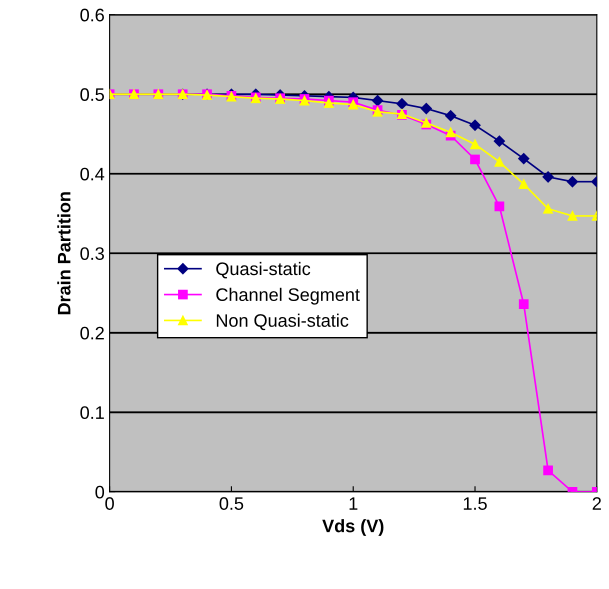 The width and height of the screenshot is (609, 589). Describe the element at coordinates (92, 413) in the screenshot. I see `y-tick-label: 0.1` at that location.